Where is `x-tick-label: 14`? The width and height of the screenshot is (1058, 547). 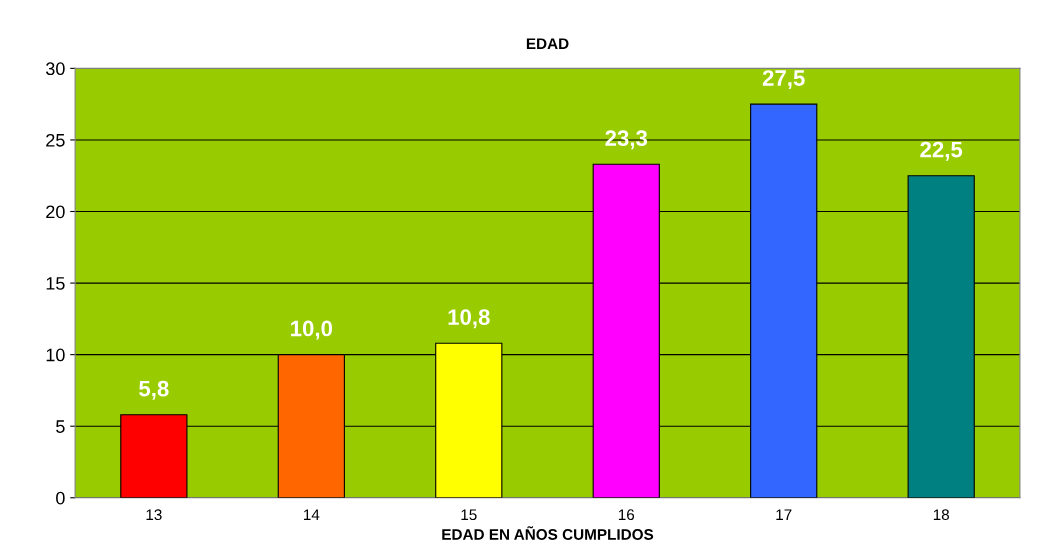
x-tick-label: 14 is located at coordinates (311, 514).